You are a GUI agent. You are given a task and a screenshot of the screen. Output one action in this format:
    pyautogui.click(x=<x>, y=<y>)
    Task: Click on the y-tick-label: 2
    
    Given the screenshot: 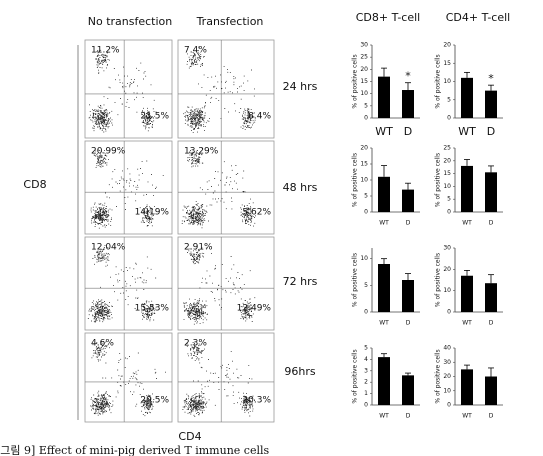 What is the action you would take?
    pyautogui.click(x=366, y=382)
    